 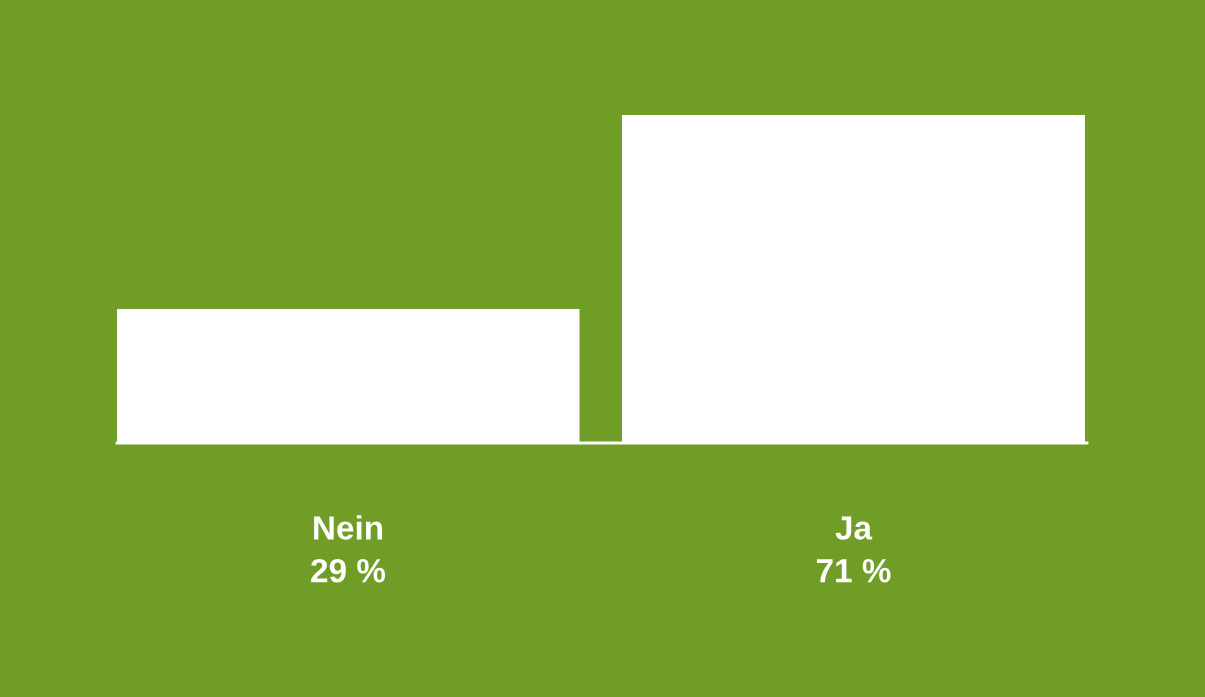 I want to click on x-tick-label: Ja, so click(x=854, y=528).